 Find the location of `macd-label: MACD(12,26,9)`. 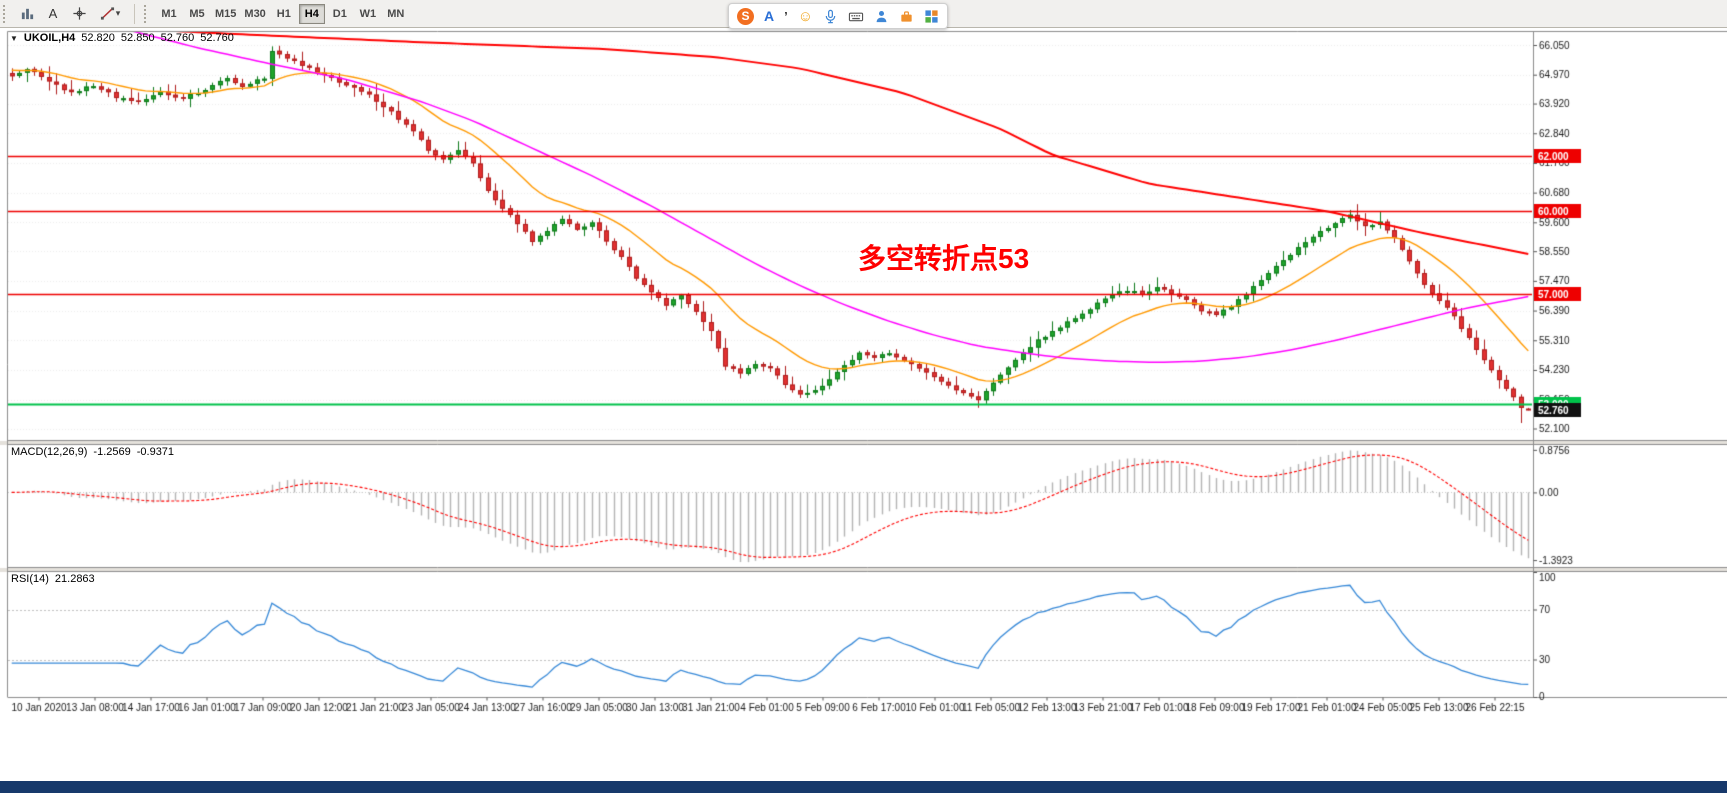

macd-label: MACD(12,26,9) is located at coordinates (49, 452).